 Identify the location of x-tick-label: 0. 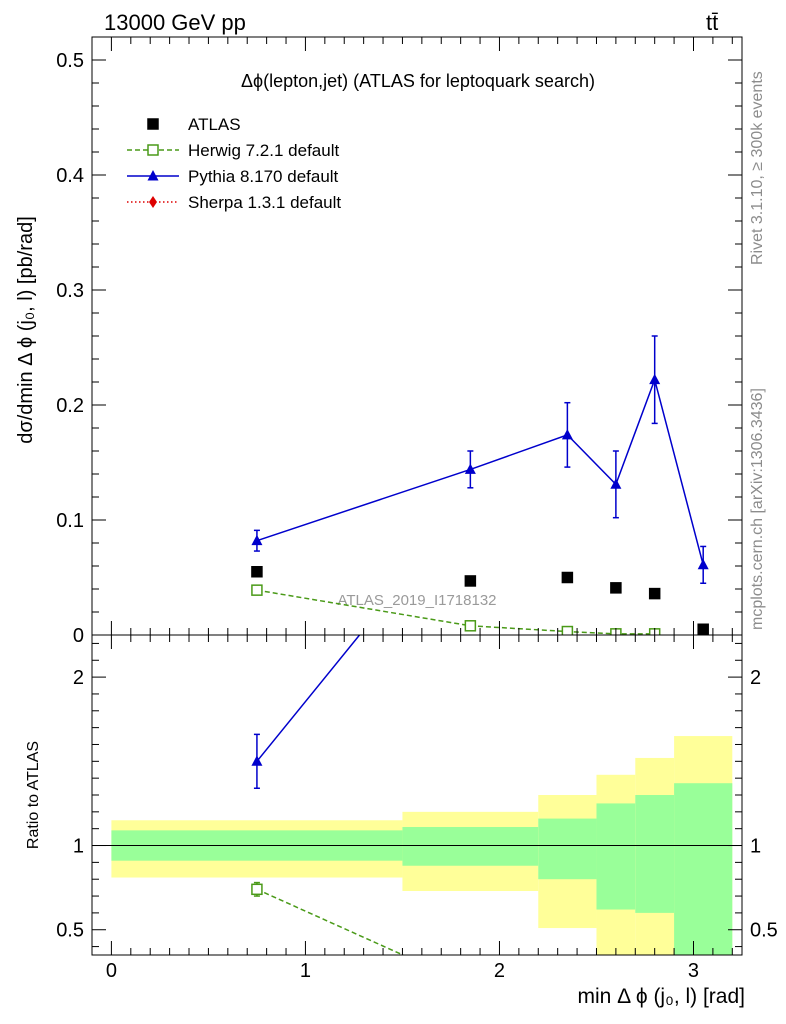
(111, 971).